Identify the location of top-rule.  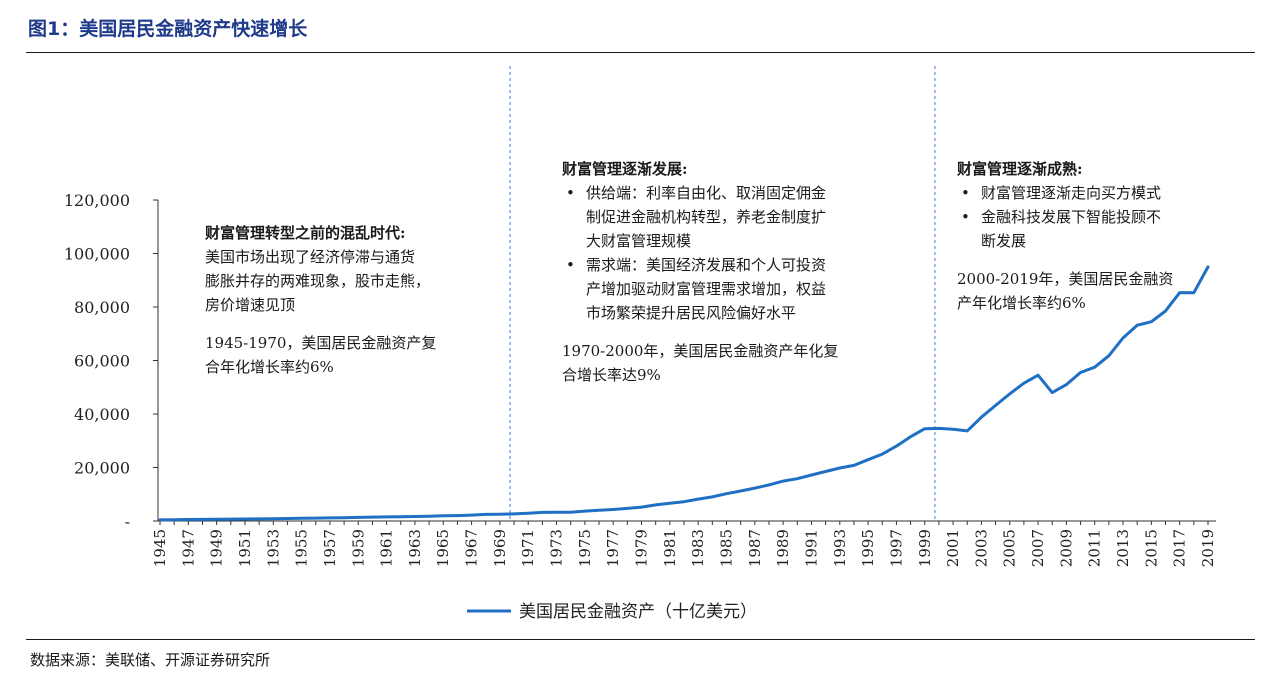
(640, 52).